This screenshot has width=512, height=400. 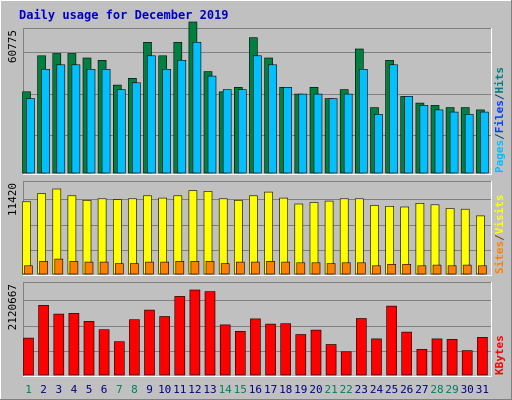 I want to click on x-tick-label-day-14: 14, so click(x=226, y=389).